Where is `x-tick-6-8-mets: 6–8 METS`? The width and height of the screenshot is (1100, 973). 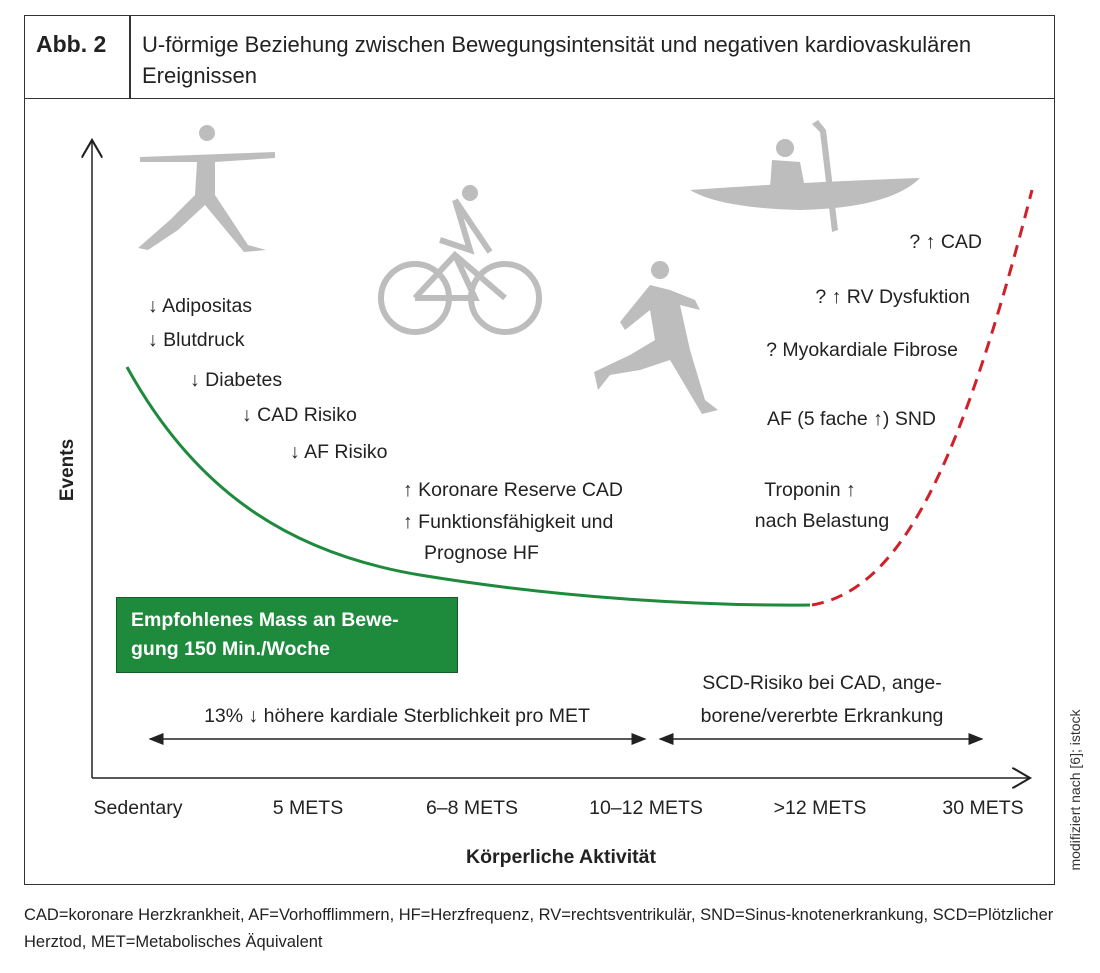
x-tick-6-8-mets: 6–8 METS is located at coordinates (472, 808).